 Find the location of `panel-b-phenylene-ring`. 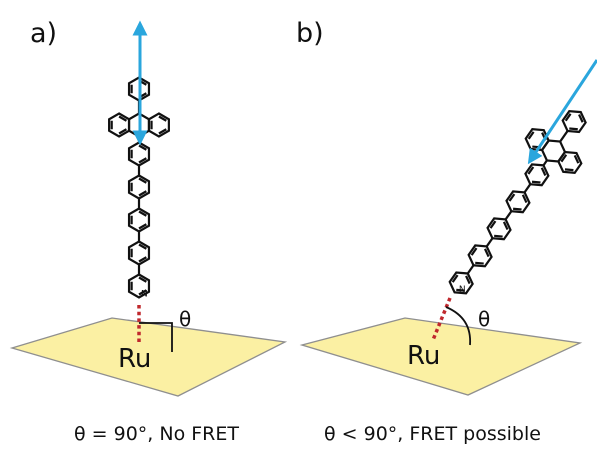

panel-b-phenylene-ring is located at coordinates (461, 283).